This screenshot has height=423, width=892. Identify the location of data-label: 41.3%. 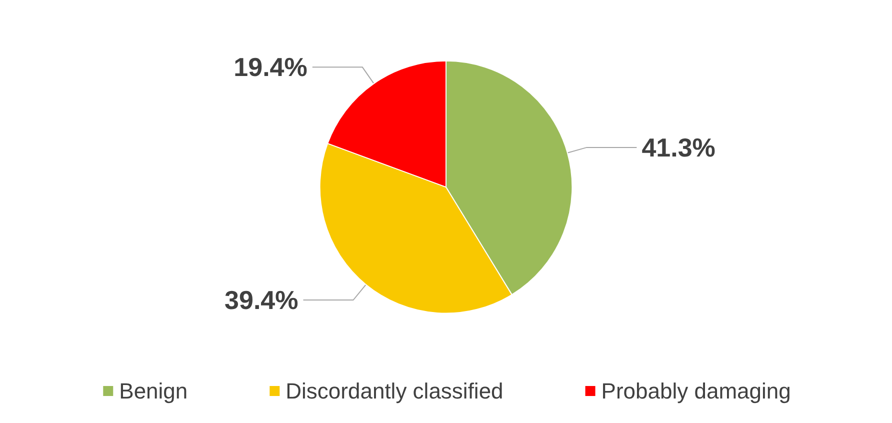
(679, 147).